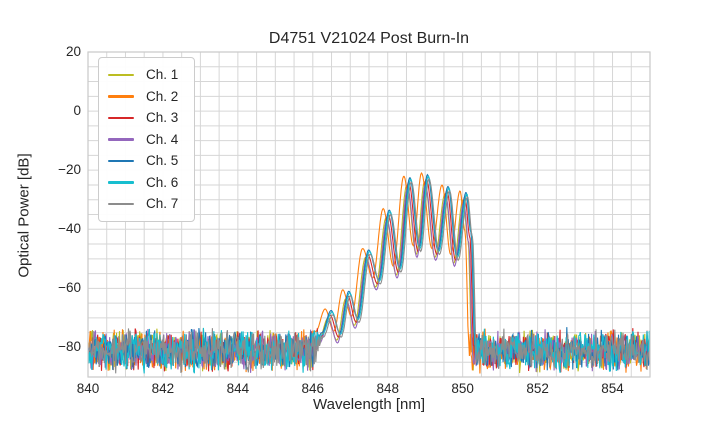  What do you see at coordinates (162, 204) in the screenshot?
I see `legend-label: Ch. 7` at bounding box center [162, 204].